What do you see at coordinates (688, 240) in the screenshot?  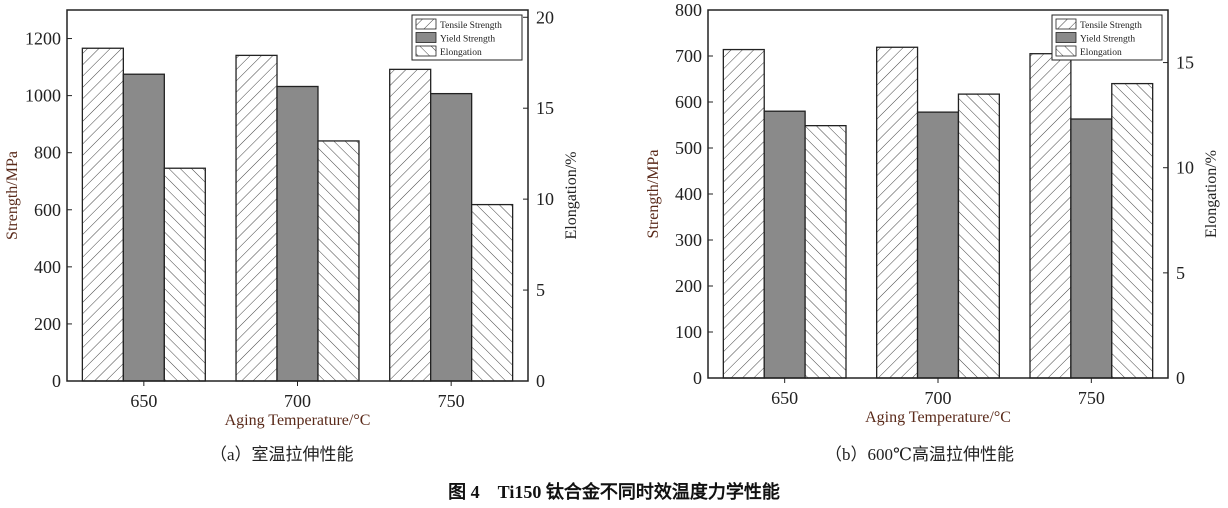 I see `y-tick-label: 300` at bounding box center [688, 240].